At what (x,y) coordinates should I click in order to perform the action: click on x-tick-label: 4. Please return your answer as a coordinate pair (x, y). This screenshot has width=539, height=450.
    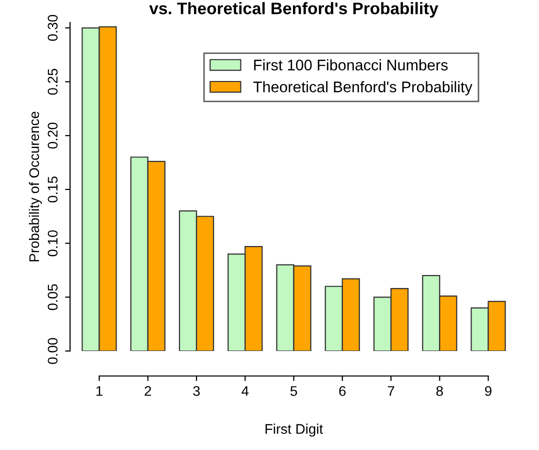
    Looking at the image, I should click on (245, 391).